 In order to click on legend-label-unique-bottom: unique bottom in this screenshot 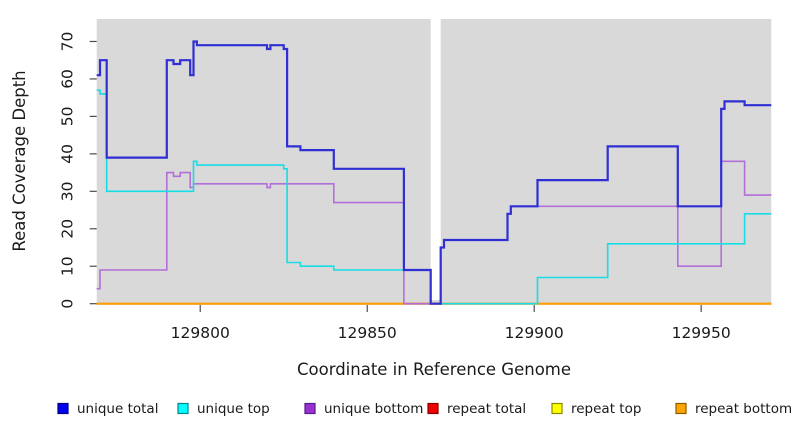, I will do `click(373, 409)`.